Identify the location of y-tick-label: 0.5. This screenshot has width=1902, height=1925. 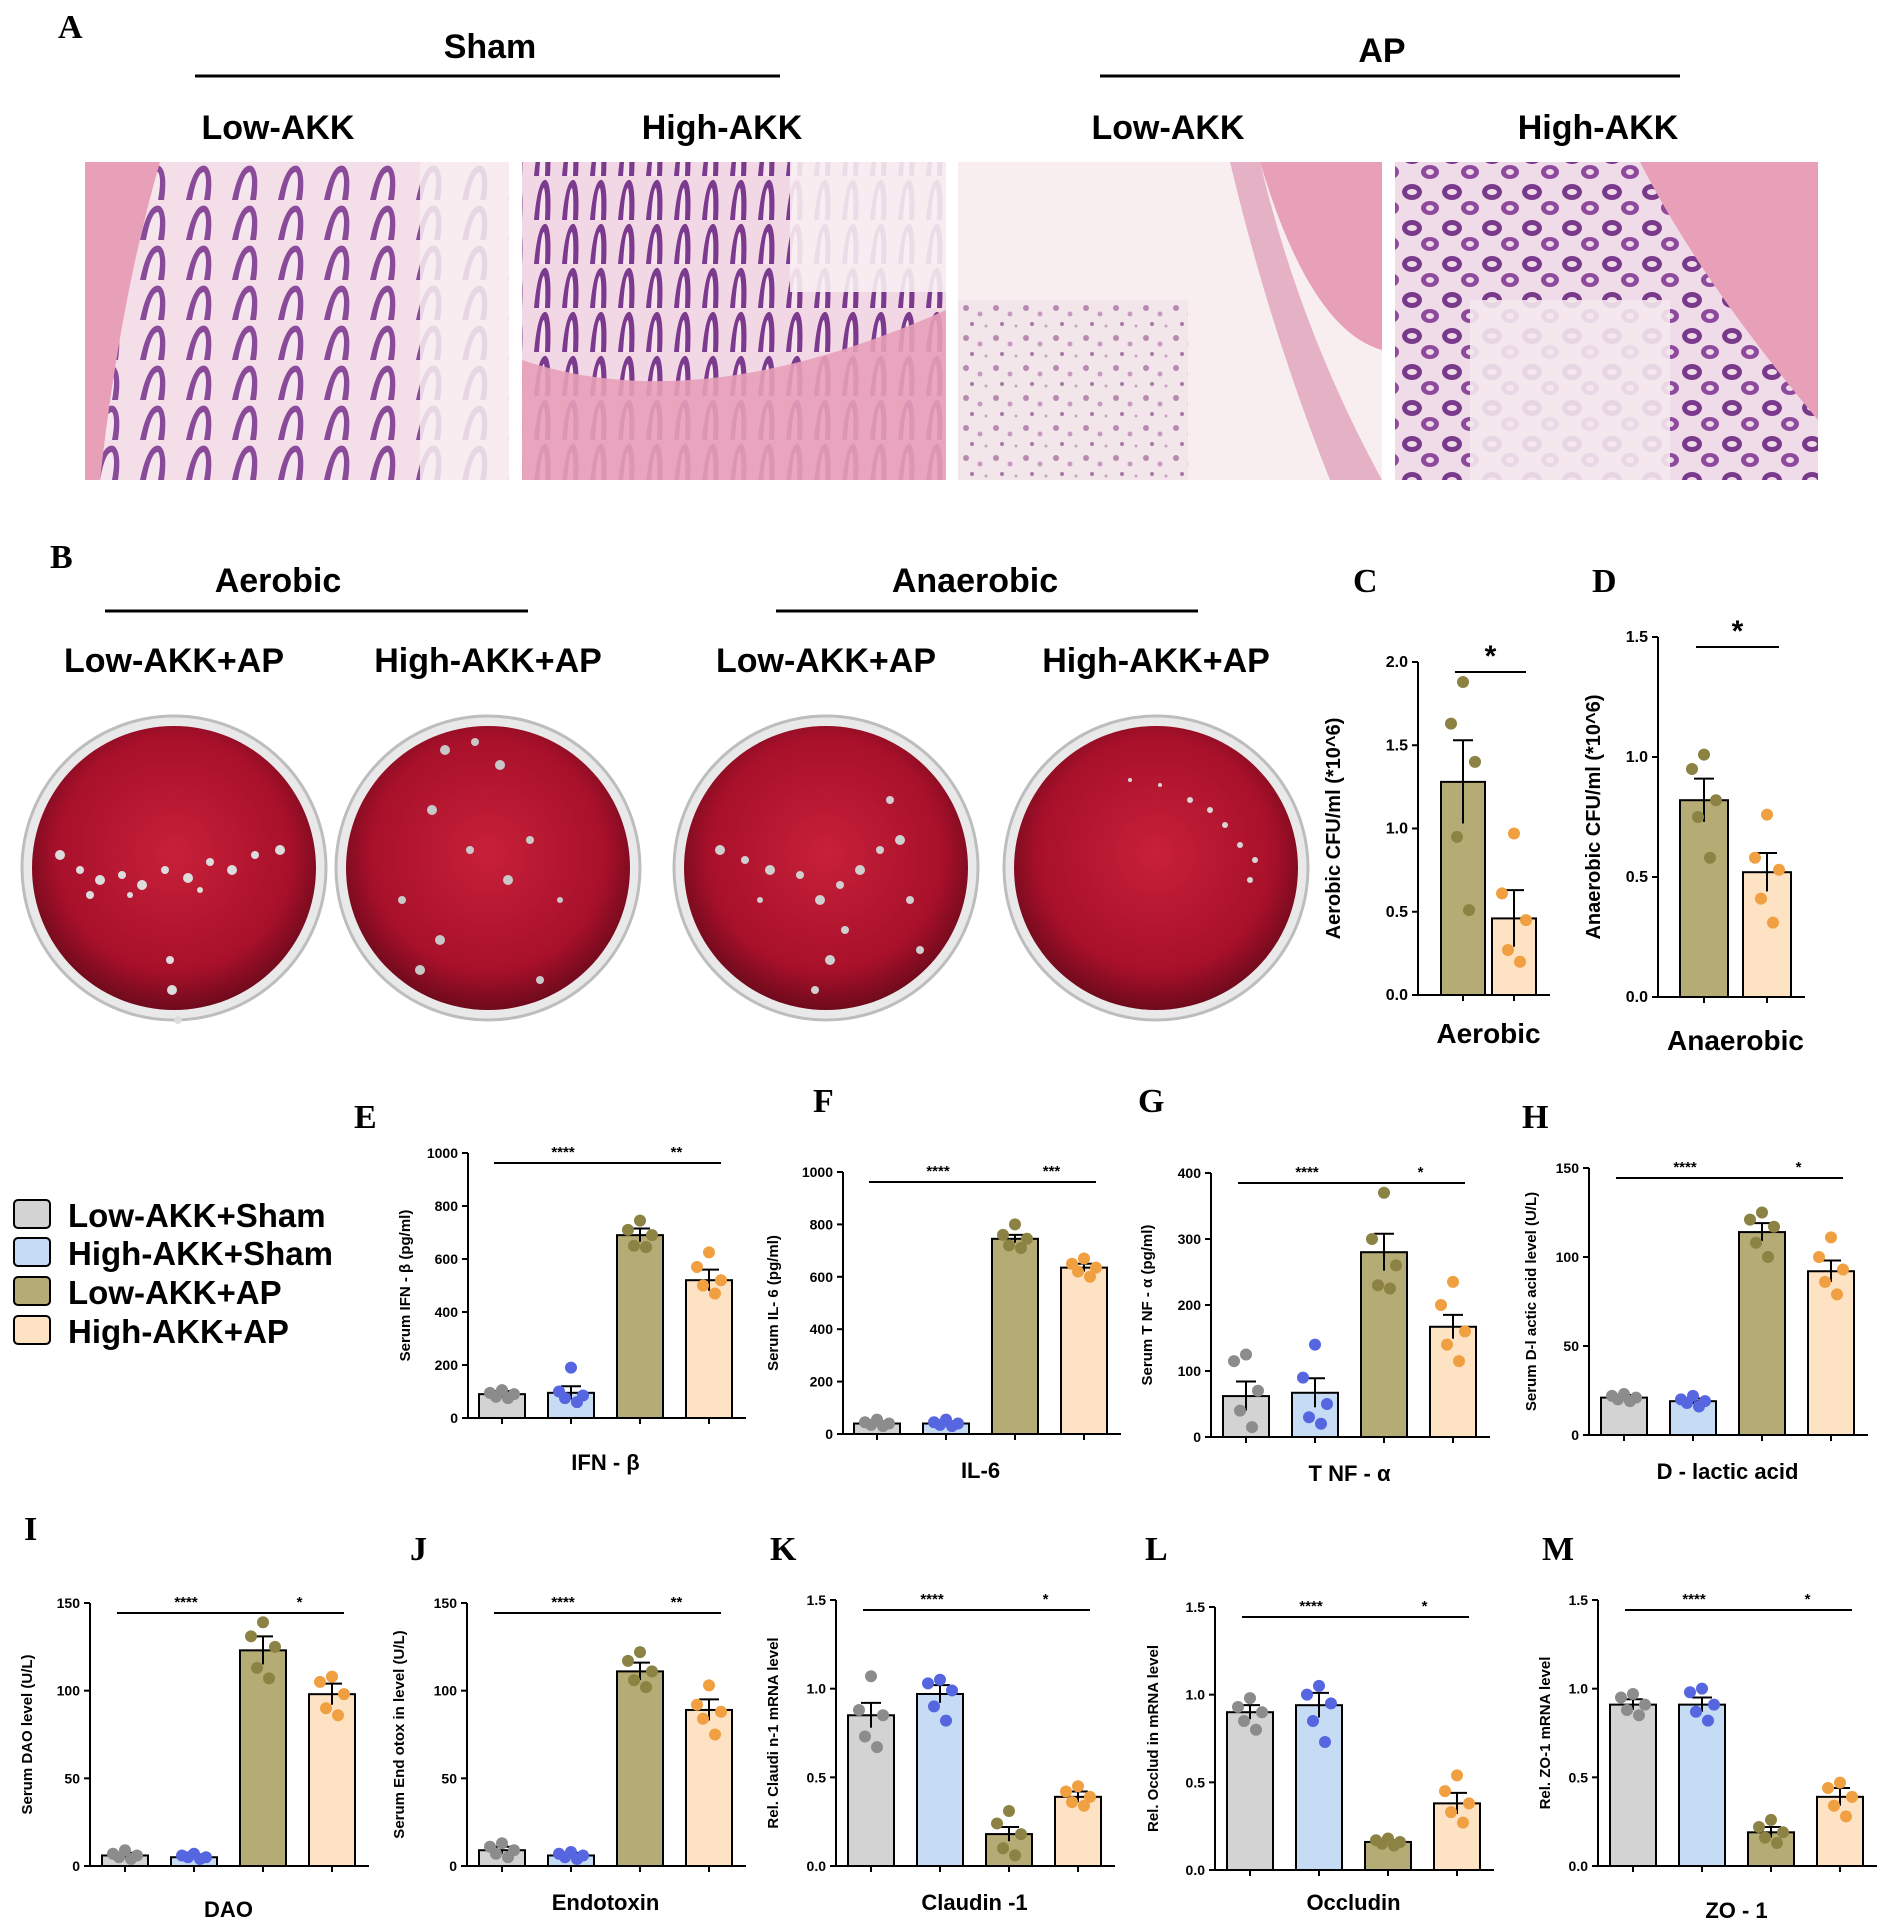
(1196, 1782).